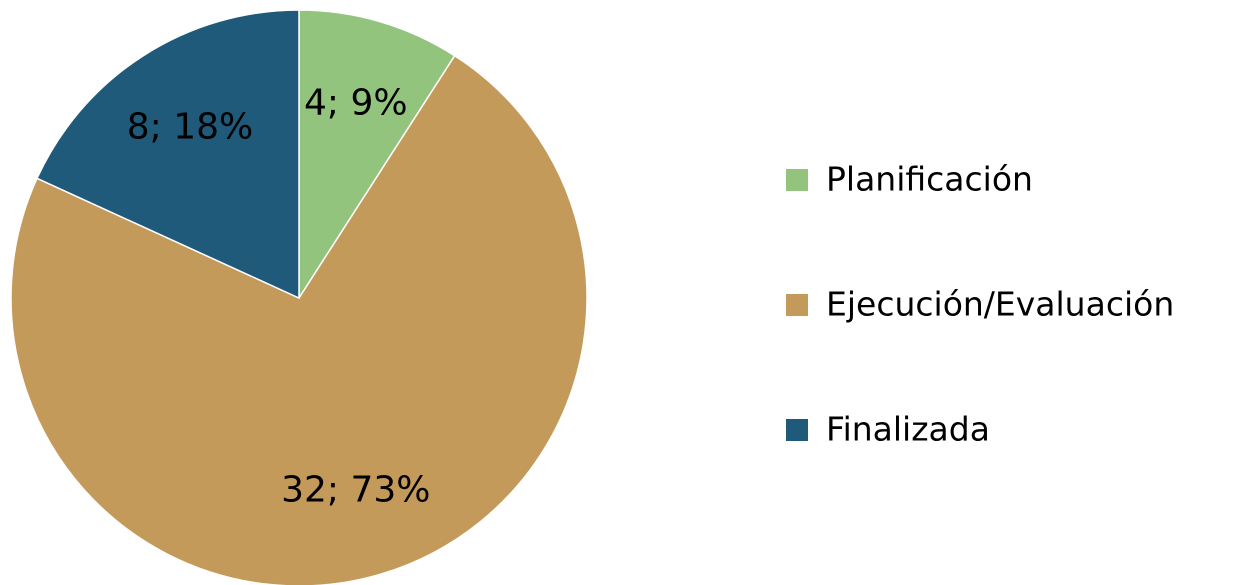 The width and height of the screenshot is (1251, 585). What do you see at coordinates (1000, 304) in the screenshot?
I see `legend-label: Ejecución/Evaluación` at bounding box center [1000, 304].